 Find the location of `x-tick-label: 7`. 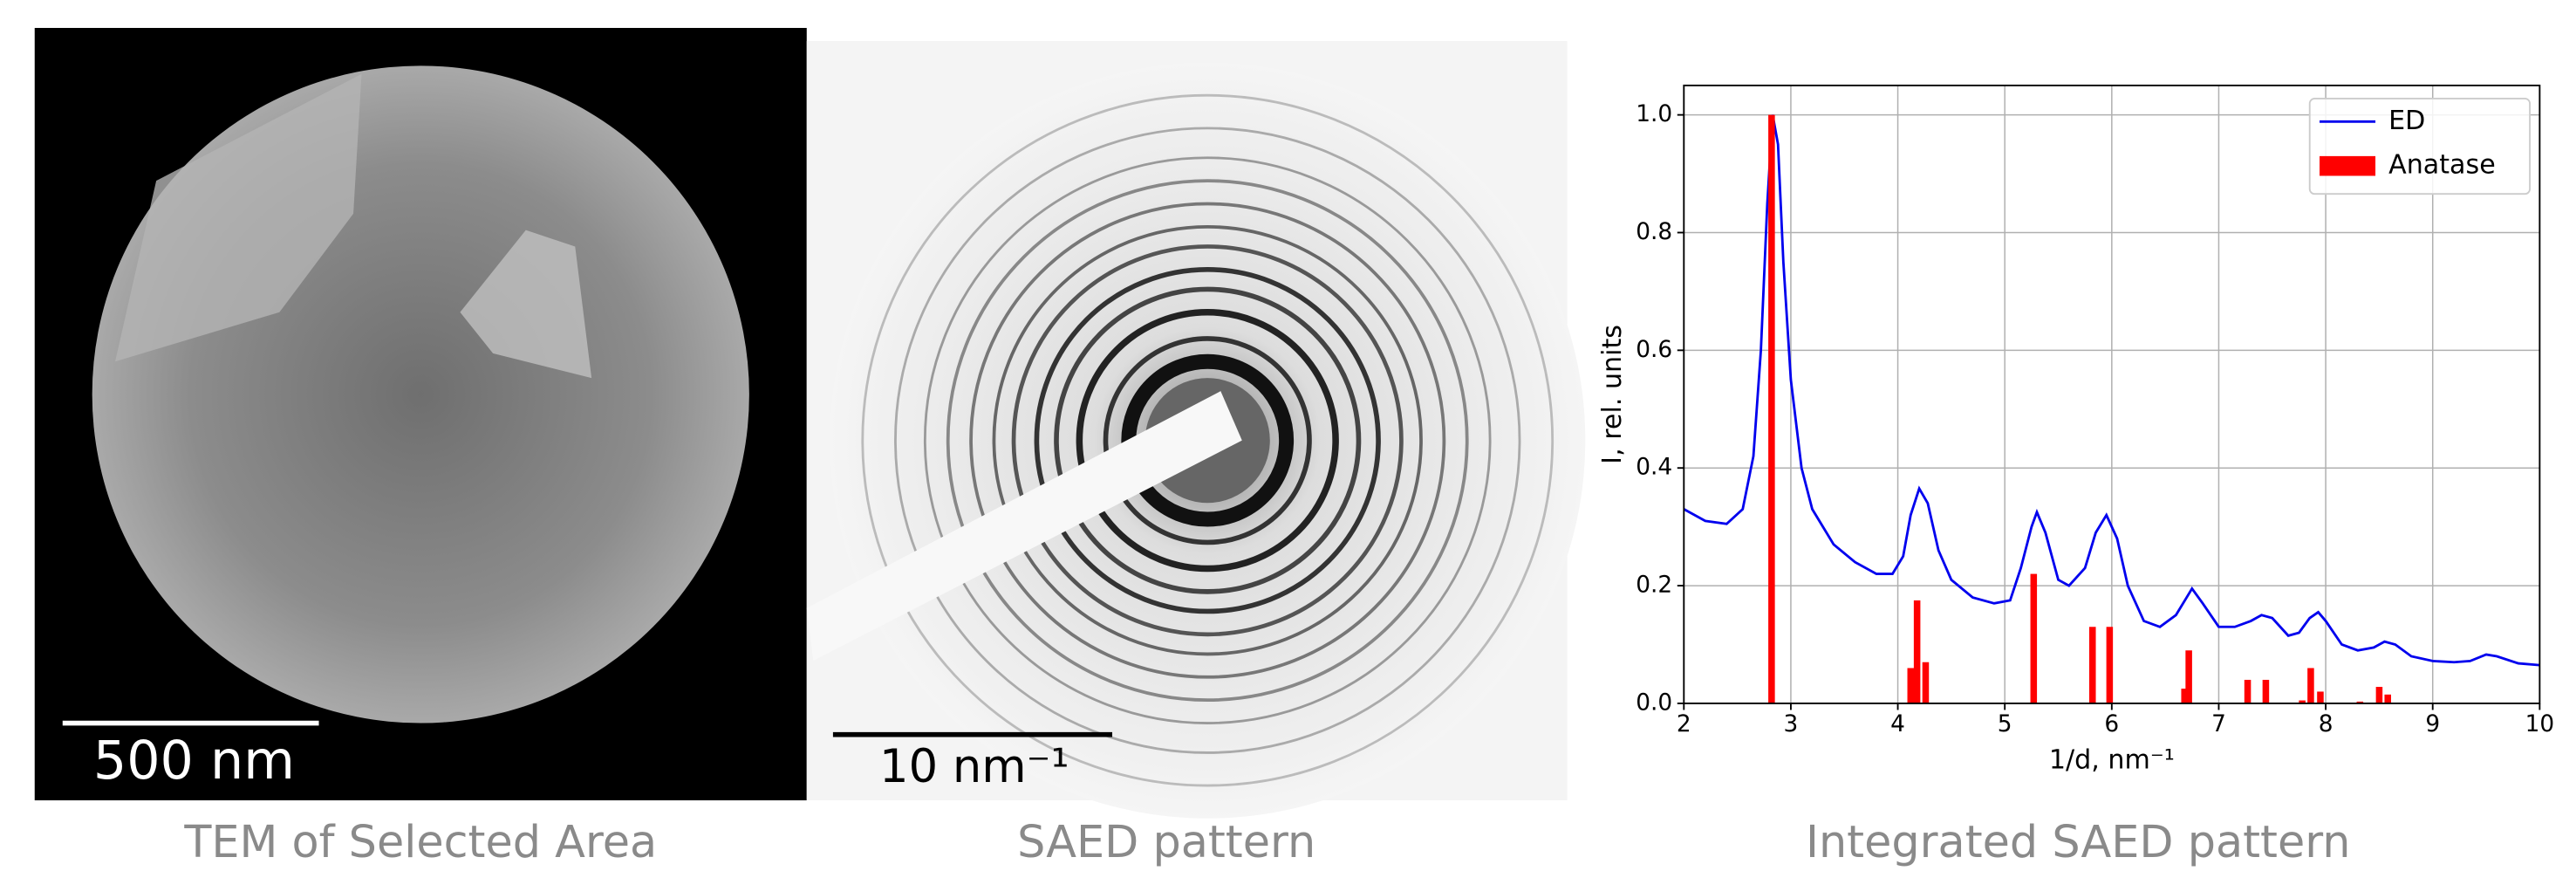

x-tick-label: 7 is located at coordinates (2218, 724).